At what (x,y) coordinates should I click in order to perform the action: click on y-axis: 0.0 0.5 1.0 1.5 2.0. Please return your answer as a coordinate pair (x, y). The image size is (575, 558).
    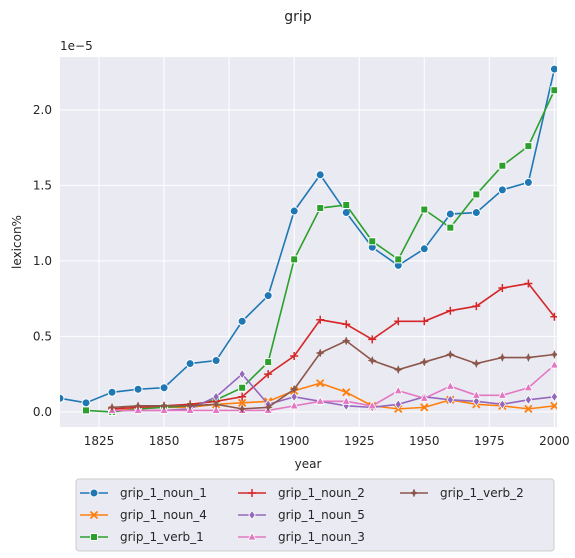
    Looking at the image, I should click on (42, 261).